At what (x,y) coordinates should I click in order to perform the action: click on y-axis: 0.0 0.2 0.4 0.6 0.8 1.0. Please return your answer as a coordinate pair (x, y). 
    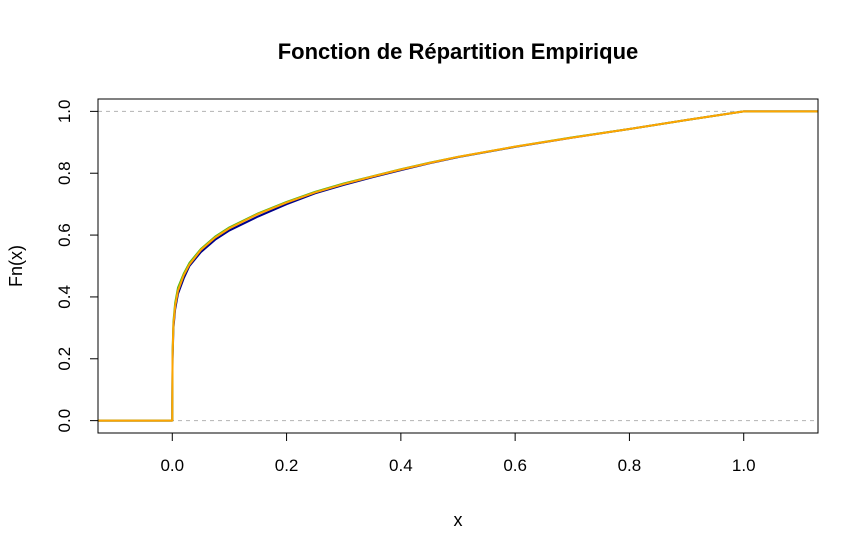
    Looking at the image, I should click on (77, 266).